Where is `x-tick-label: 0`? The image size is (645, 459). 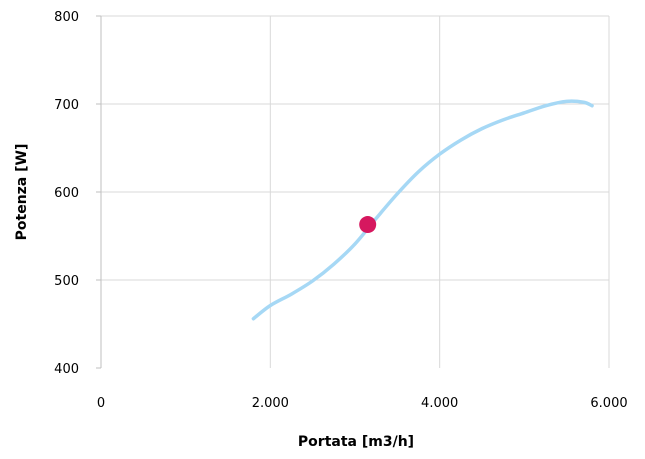
x-tick-label: 0 is located at coordinates (101, 403).